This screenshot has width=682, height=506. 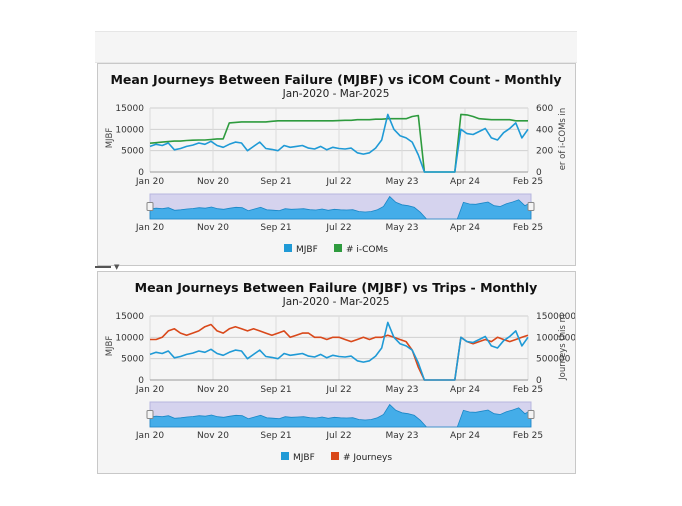 What do you see at coordinates (563, 347) in the screenshot?
I see `y-right-axis-label: Journeys this m` at bounding box center [563, 347].